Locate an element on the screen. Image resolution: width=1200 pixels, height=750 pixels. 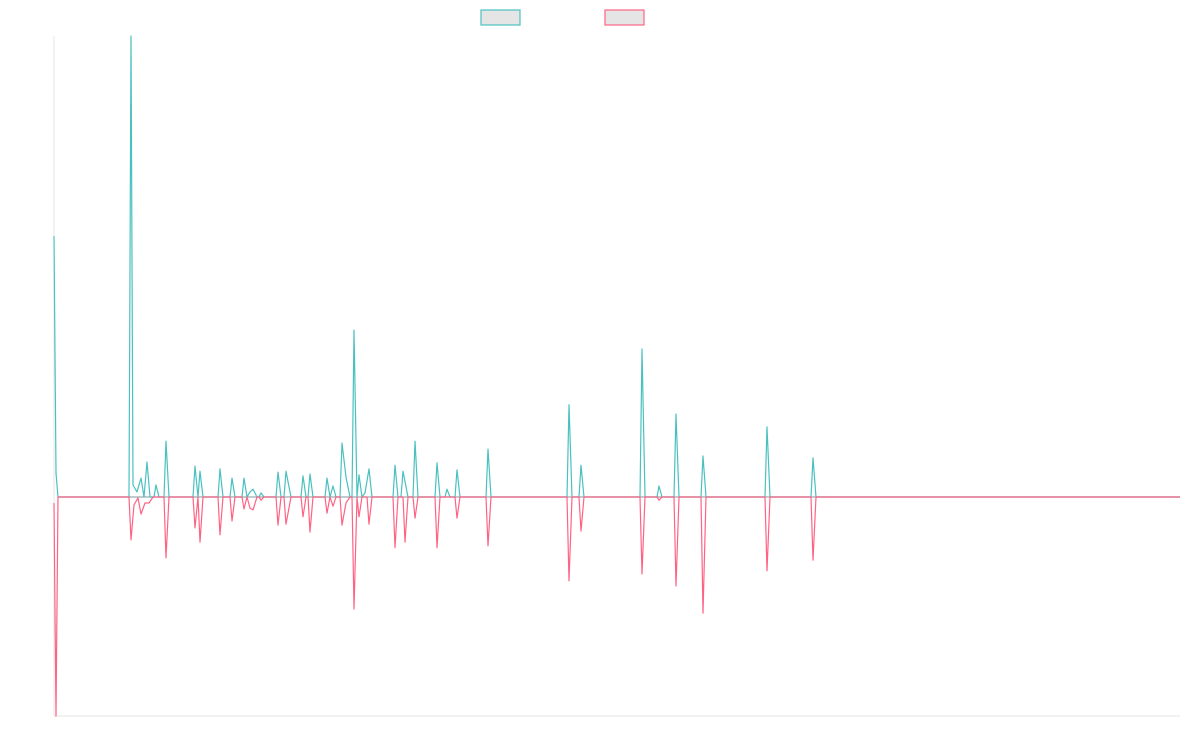
legend is located at coordinates (562, 17).